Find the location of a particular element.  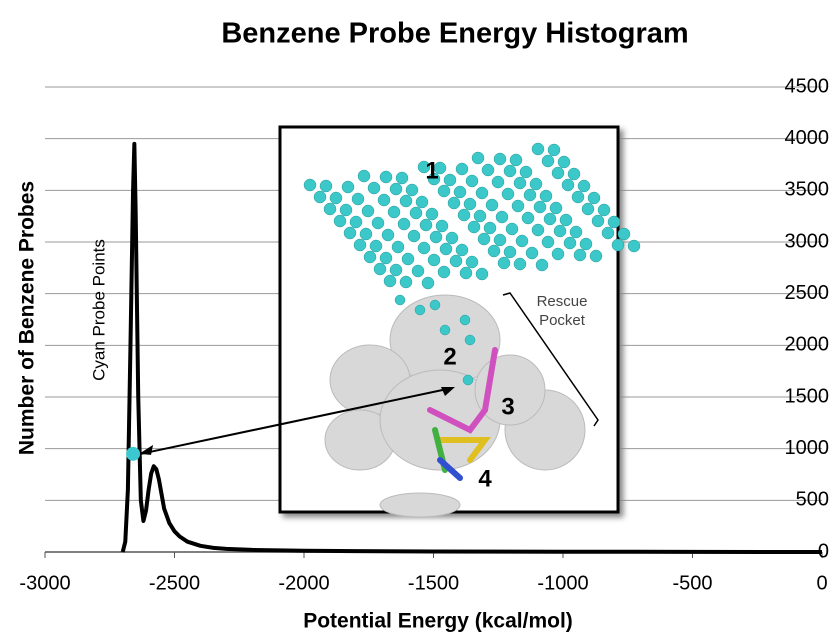

x-tick-label: 0 is located at coordinates (821, 583).